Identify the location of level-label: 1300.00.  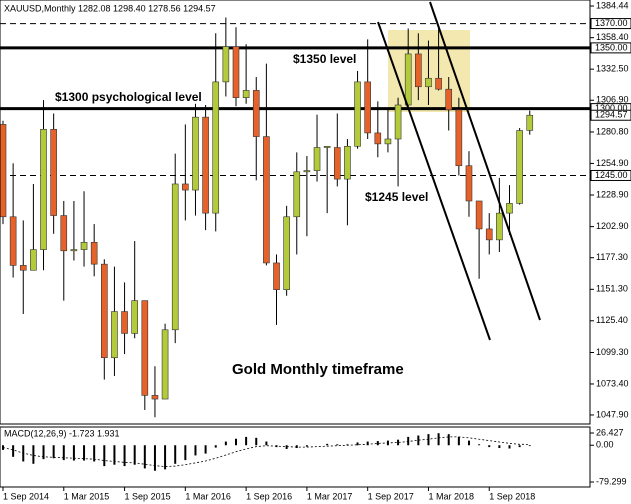
(611, 108).